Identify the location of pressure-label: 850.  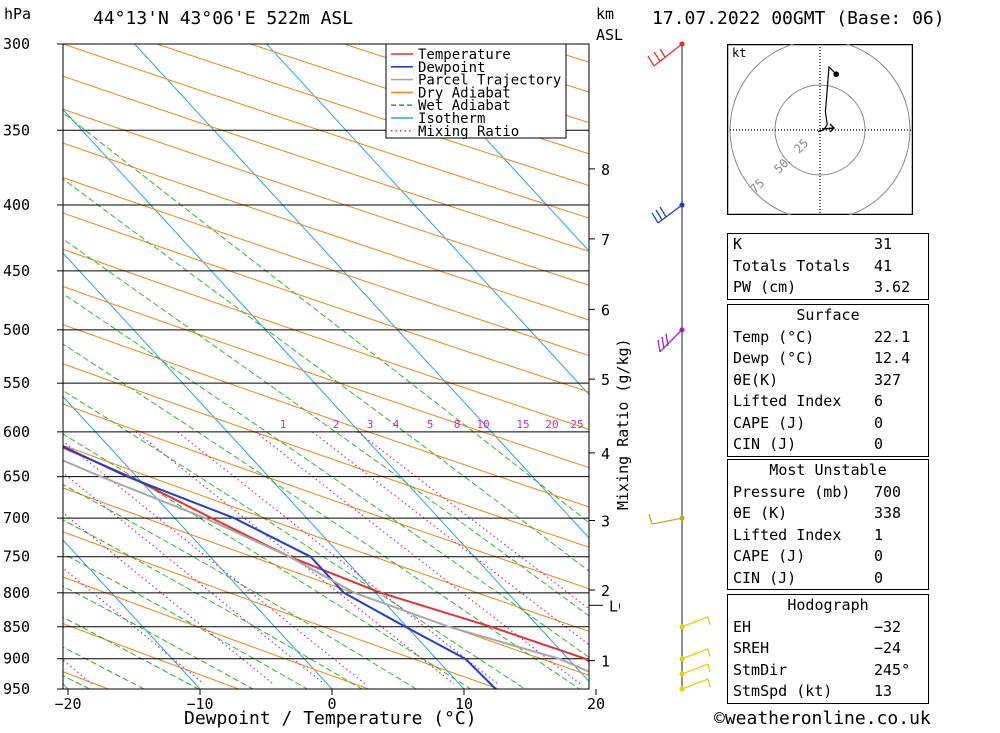
(16, 627).